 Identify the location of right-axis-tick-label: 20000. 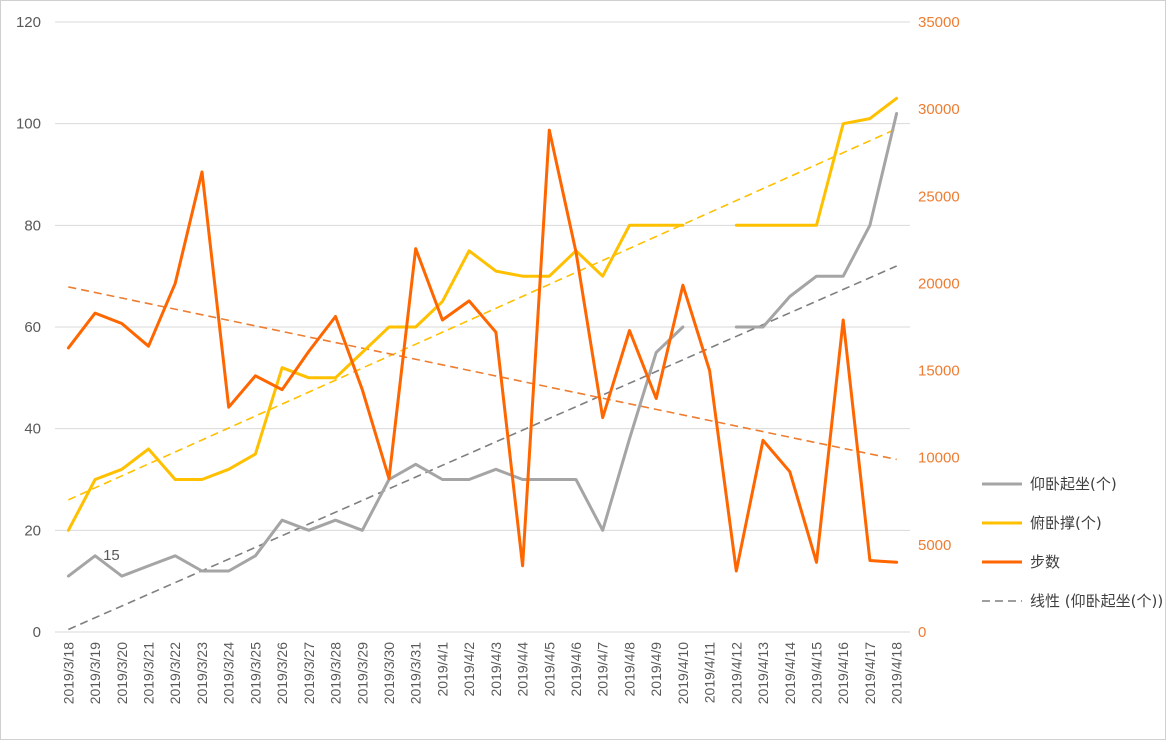
(939, 283).